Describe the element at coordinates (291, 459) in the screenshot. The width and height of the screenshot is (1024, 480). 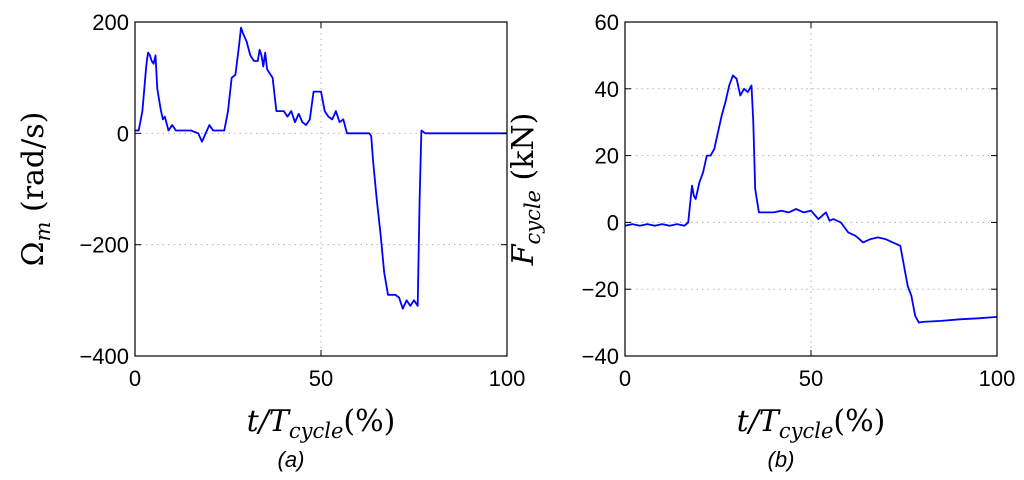
I see `caption-a: (a)` at that location.